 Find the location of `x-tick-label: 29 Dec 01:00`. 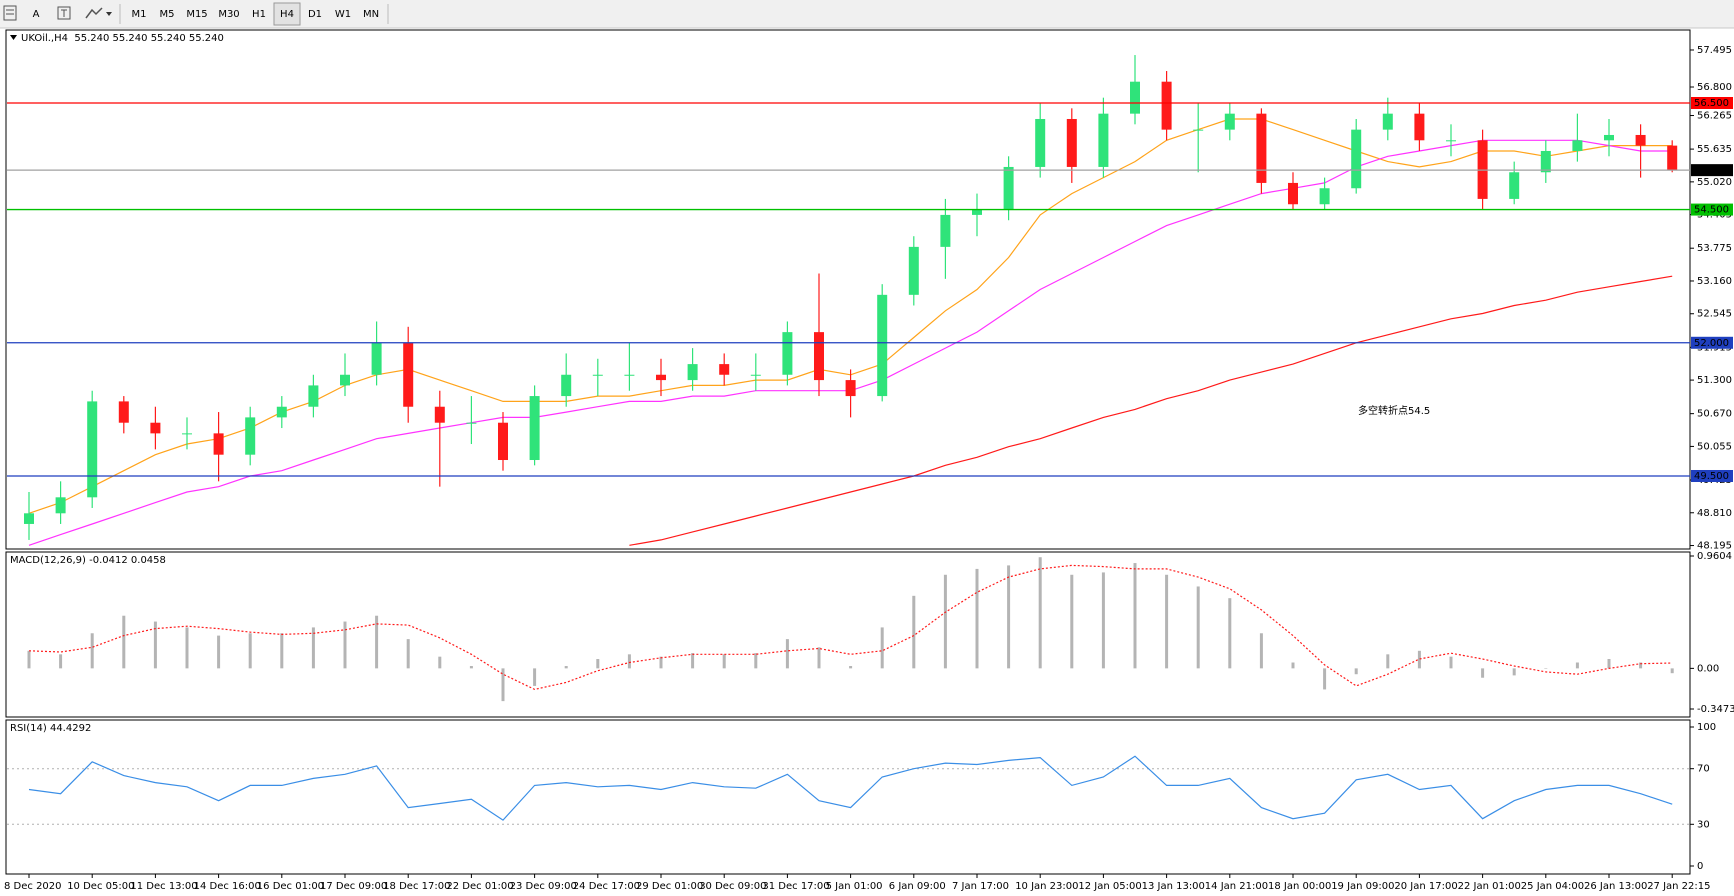

x-tick-label: 29 Dec 01:00 is located at coordinates (669, 886).